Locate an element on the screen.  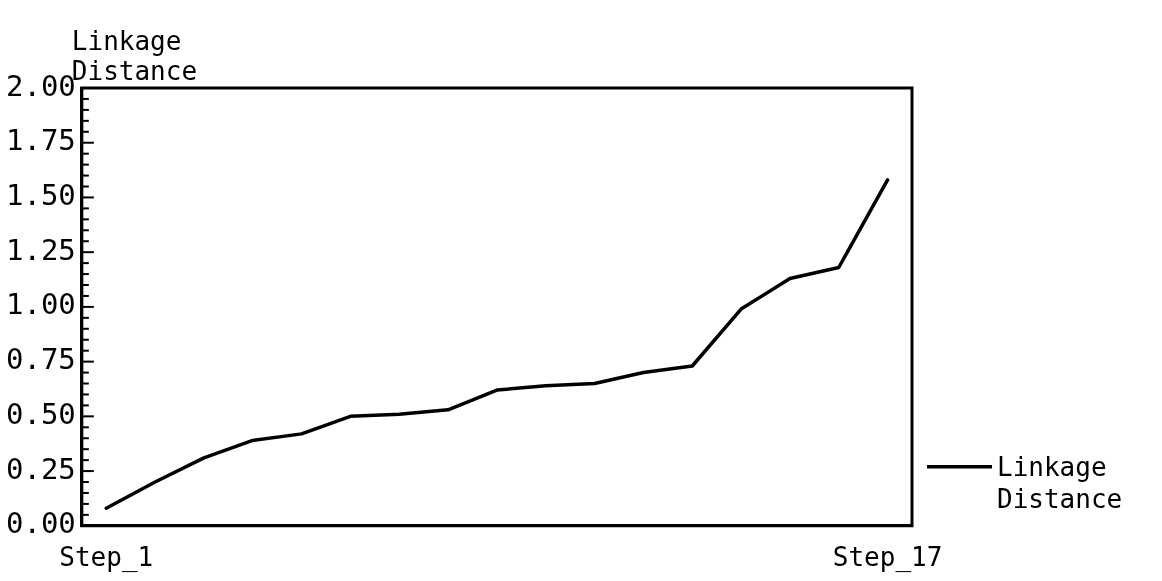
y-tick-label: 0.75 is located at coordinates (40, 359).